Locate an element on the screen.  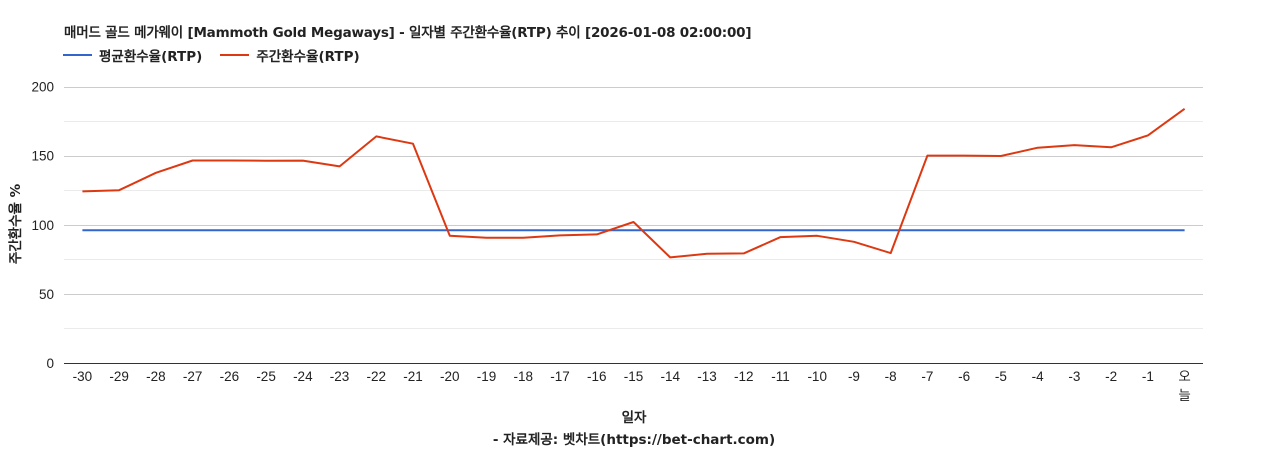
x-tick-label: -10 is located at coordinates (817, 376).